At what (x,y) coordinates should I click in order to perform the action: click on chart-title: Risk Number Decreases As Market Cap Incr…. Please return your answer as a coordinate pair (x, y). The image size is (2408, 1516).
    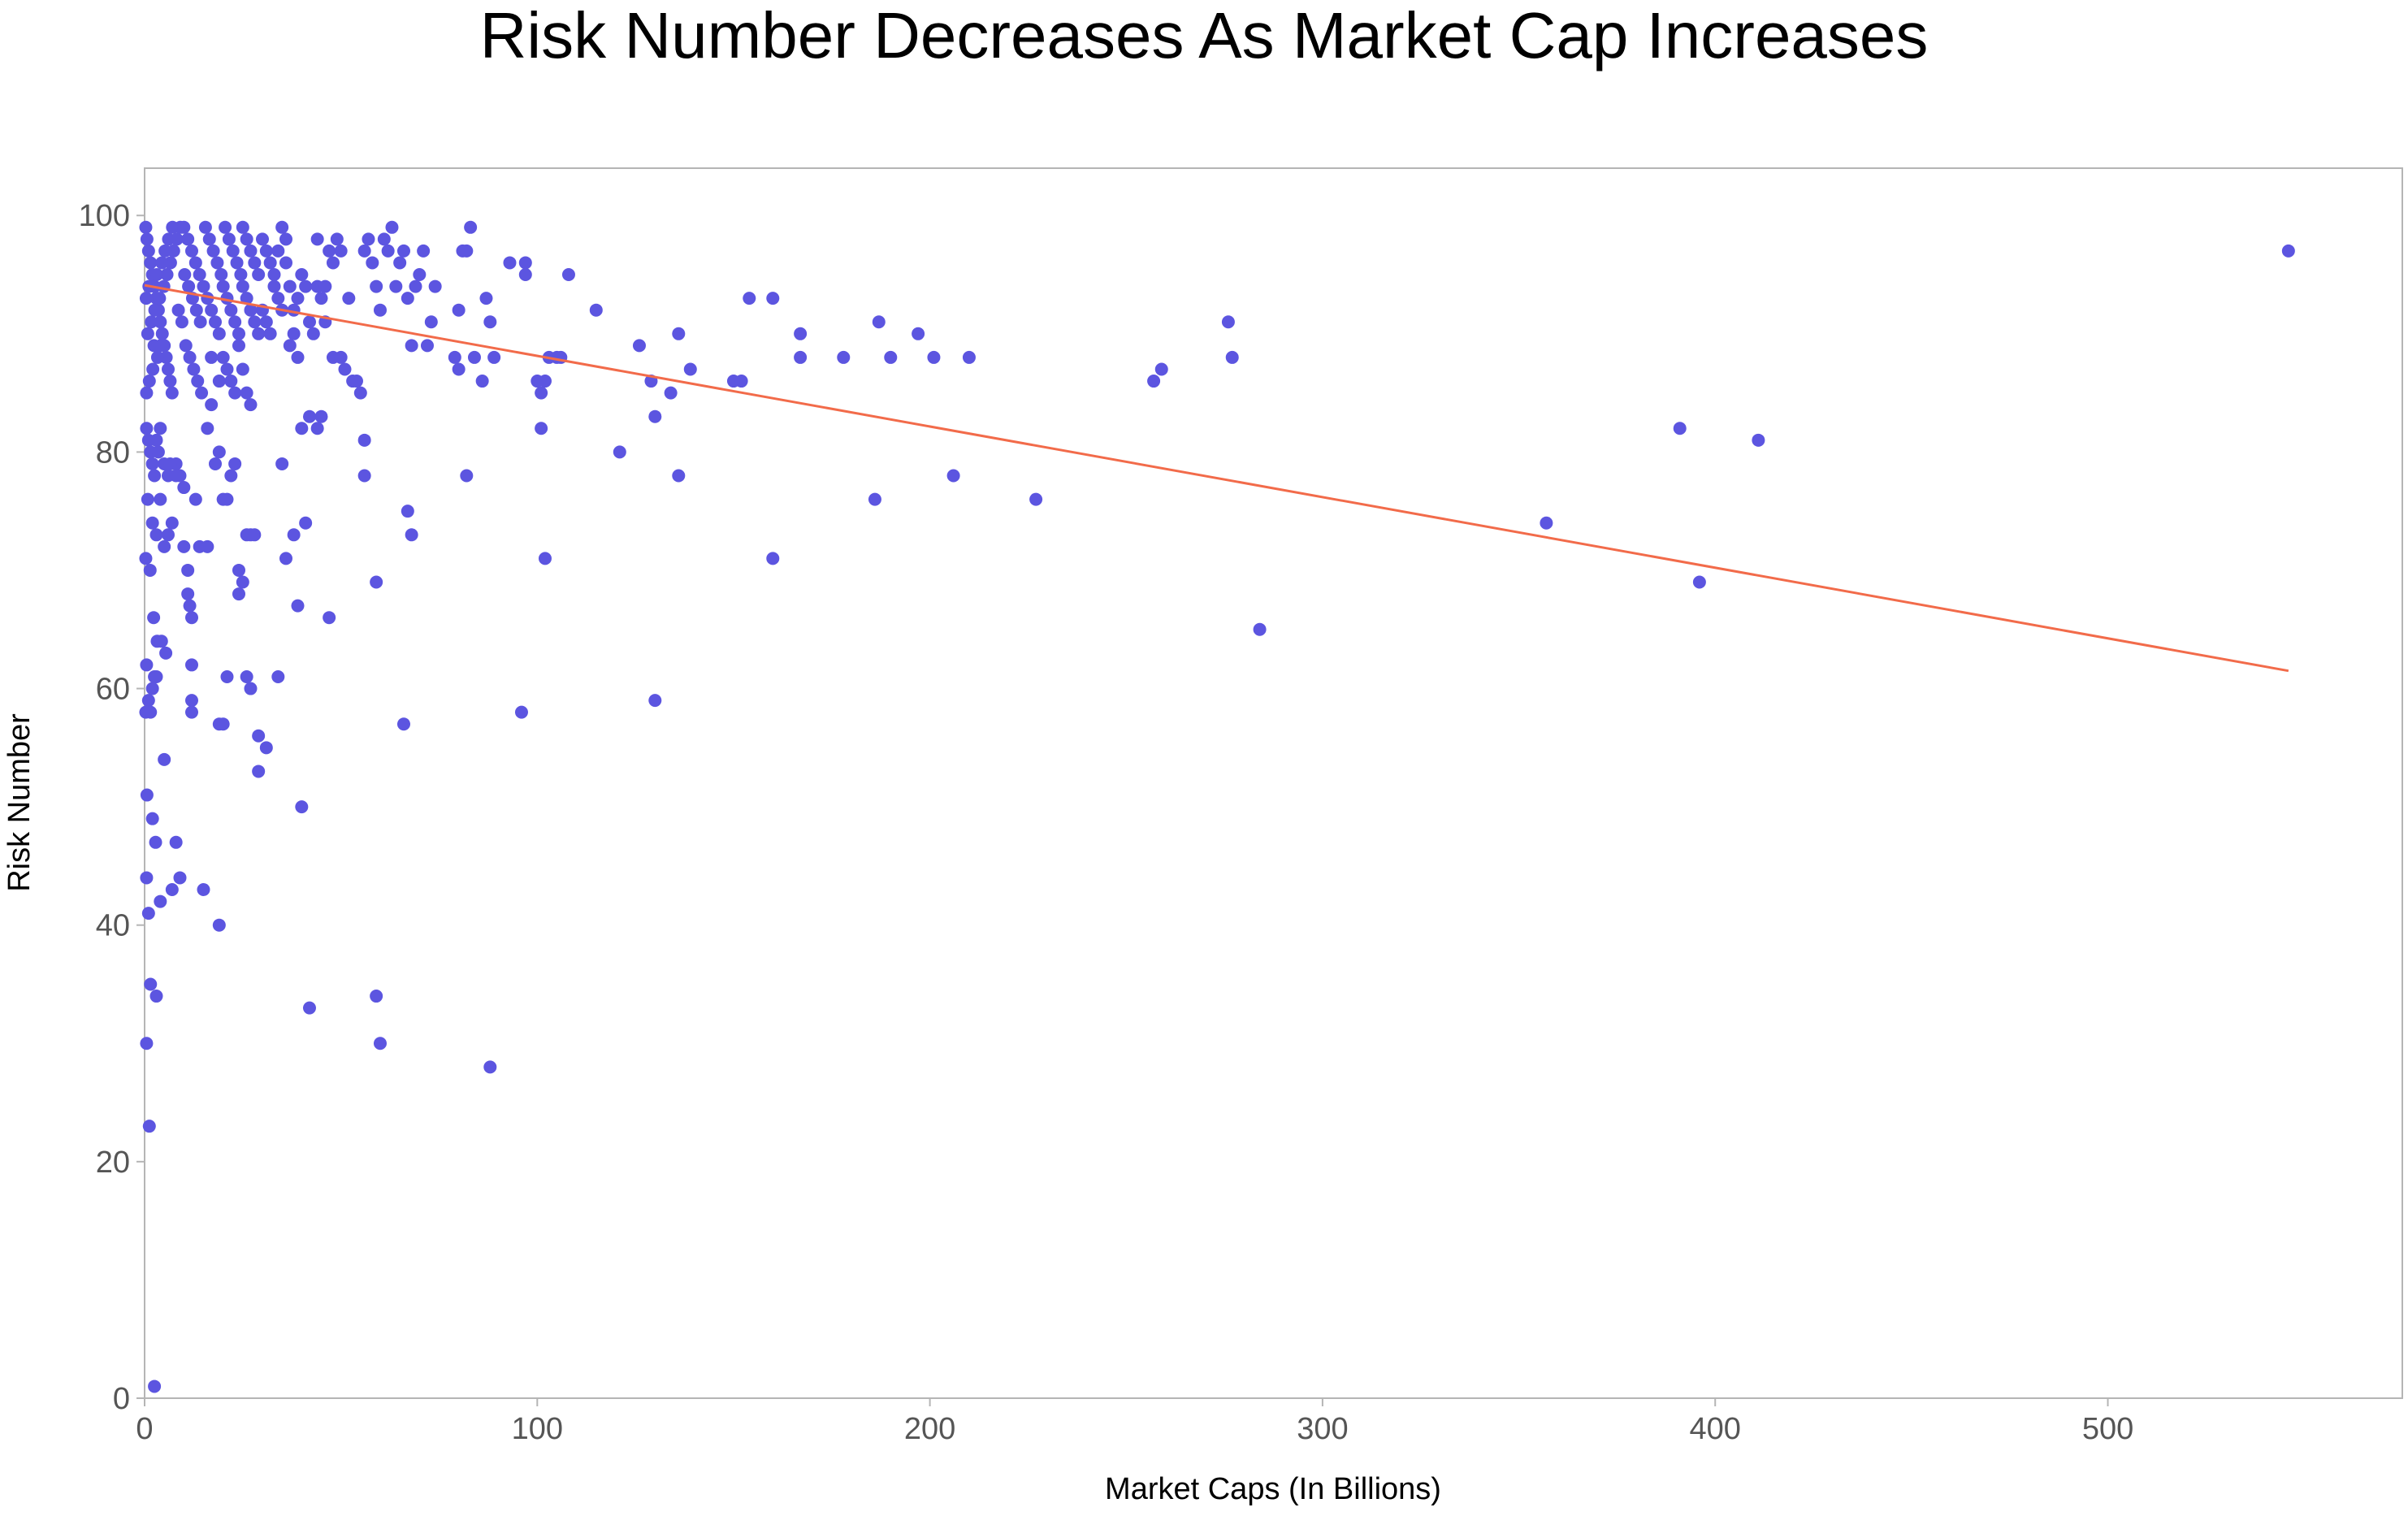
    Looking at the image, I should click on (1204, 35).